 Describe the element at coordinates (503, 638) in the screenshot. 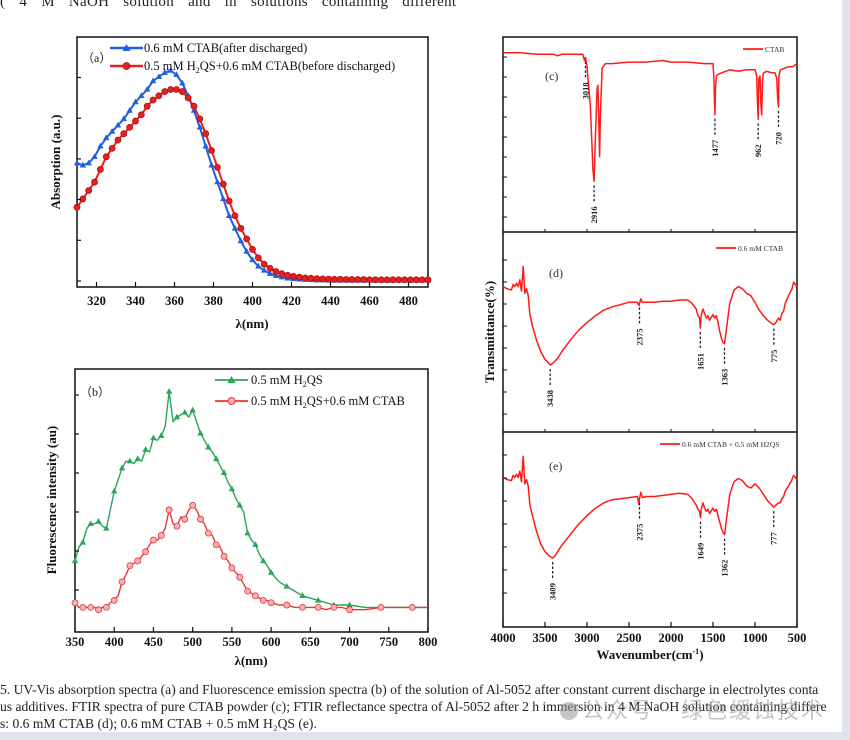

I see `x-tick-label: 4000` at that location.